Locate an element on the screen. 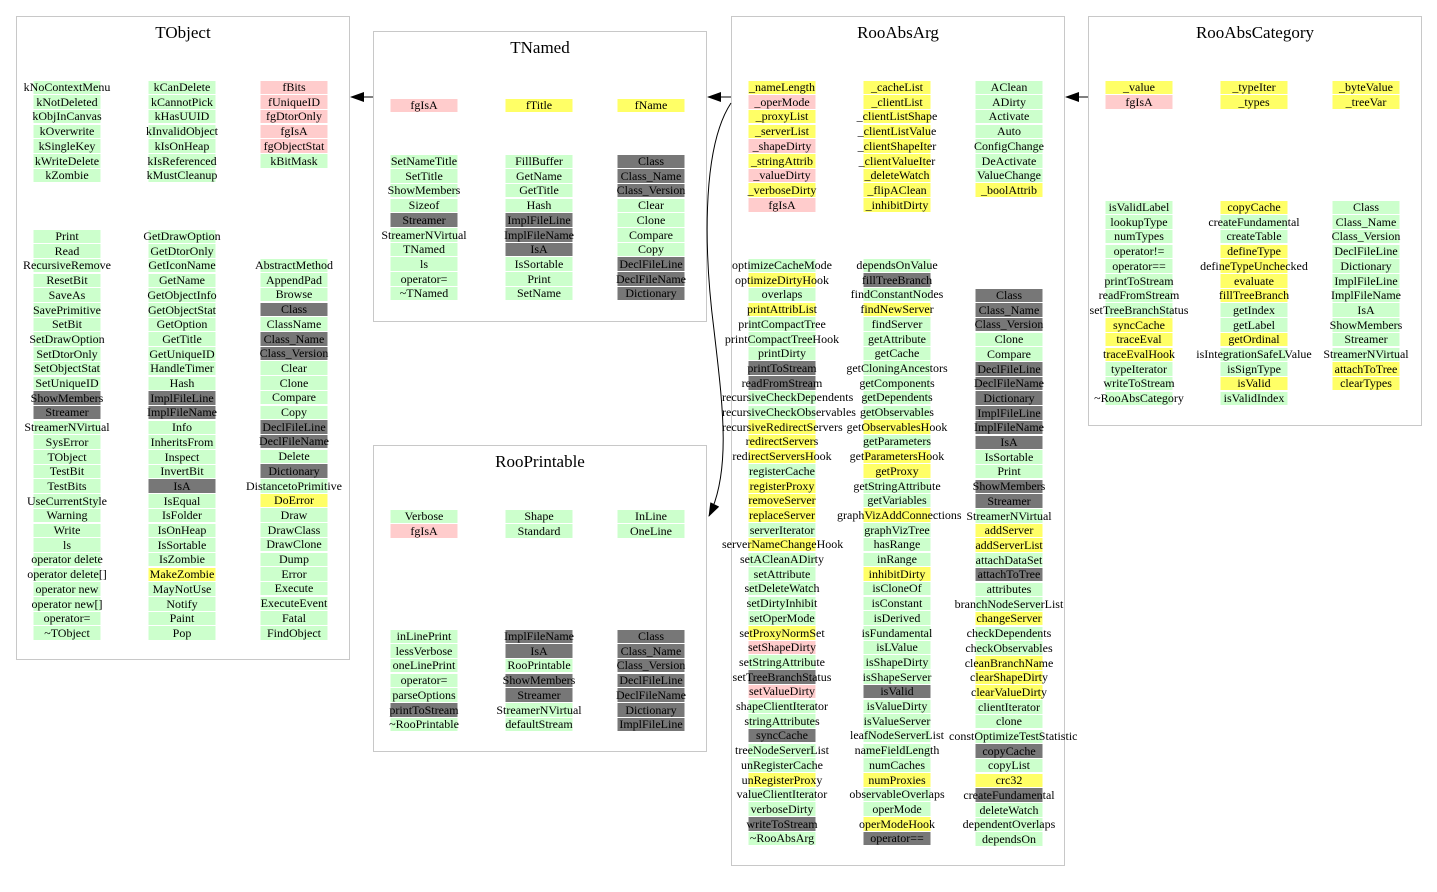  class-member: Notify is located at coordinates (182, 604).